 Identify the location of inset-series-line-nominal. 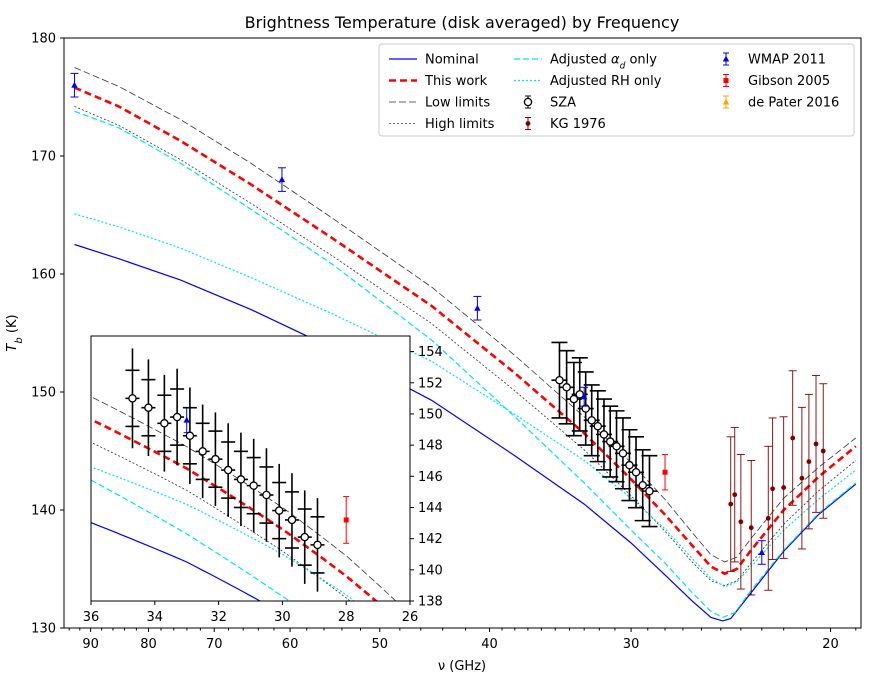
(176, 561).